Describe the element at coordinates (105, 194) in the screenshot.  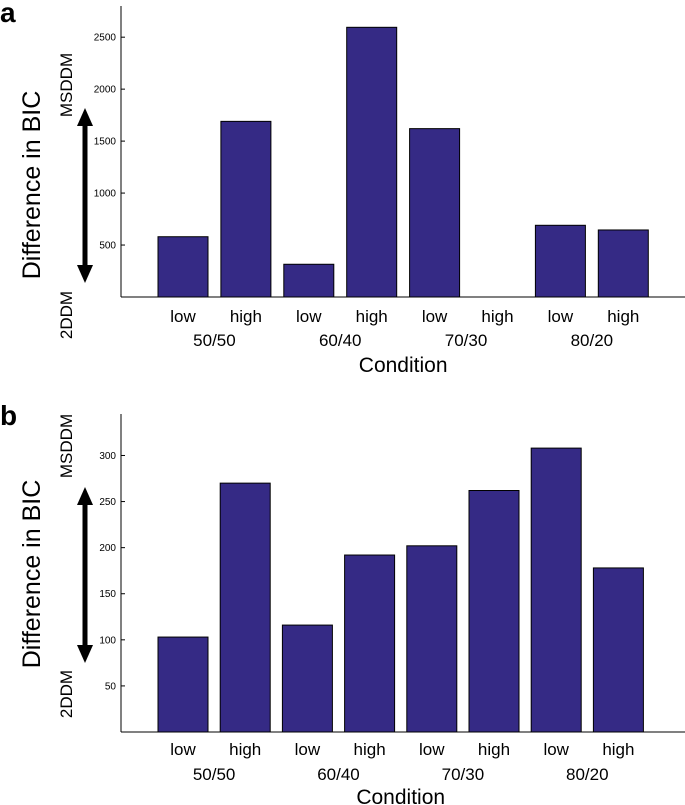
I see `y-tick-label: 1000` at that location.